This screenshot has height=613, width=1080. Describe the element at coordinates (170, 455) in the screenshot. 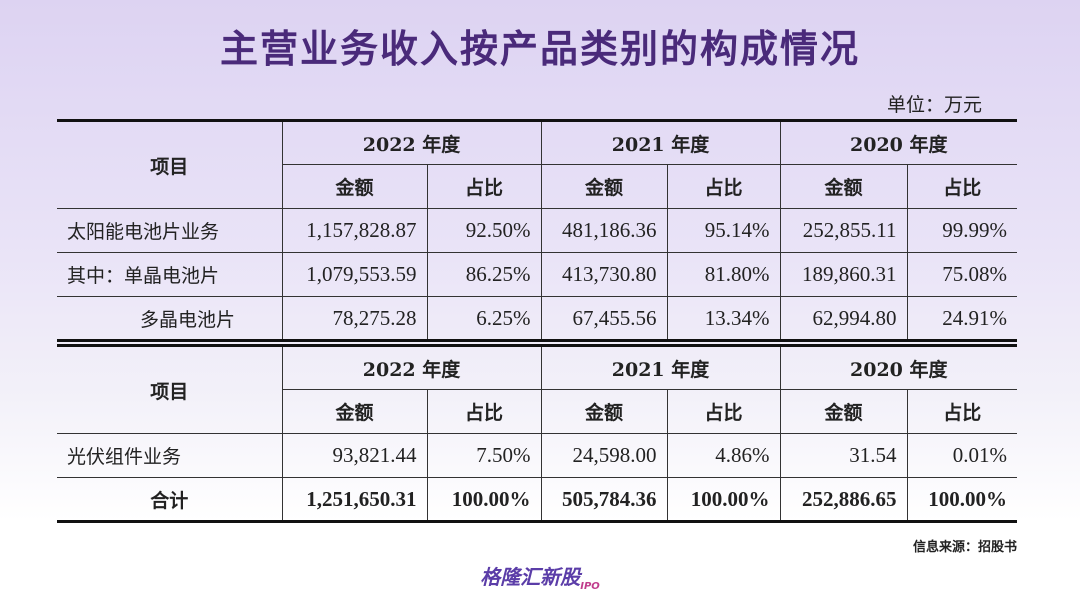

I see `row-label: 光伏组件业务` at that location.